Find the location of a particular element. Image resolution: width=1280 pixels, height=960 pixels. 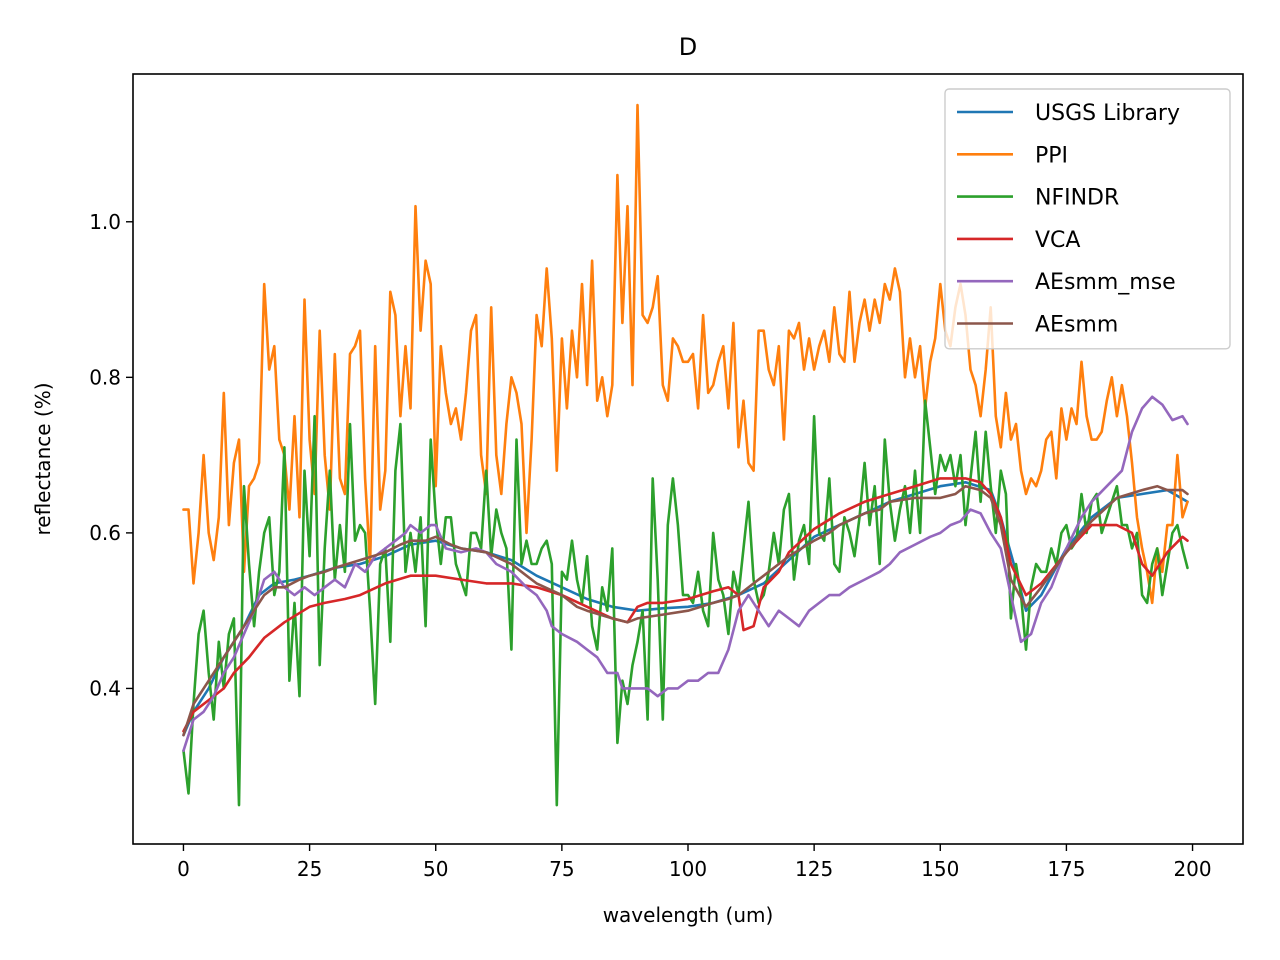

x-axis-label: wavelength (um) is located at coordinates (688, 915).